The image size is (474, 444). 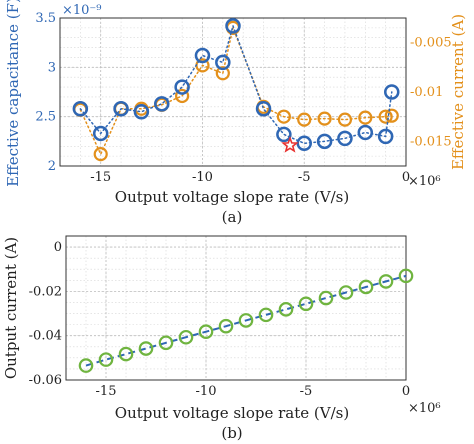 I want to click on y-left-exponent-label: ×10⁻⁹, so click(x=82, y=10).